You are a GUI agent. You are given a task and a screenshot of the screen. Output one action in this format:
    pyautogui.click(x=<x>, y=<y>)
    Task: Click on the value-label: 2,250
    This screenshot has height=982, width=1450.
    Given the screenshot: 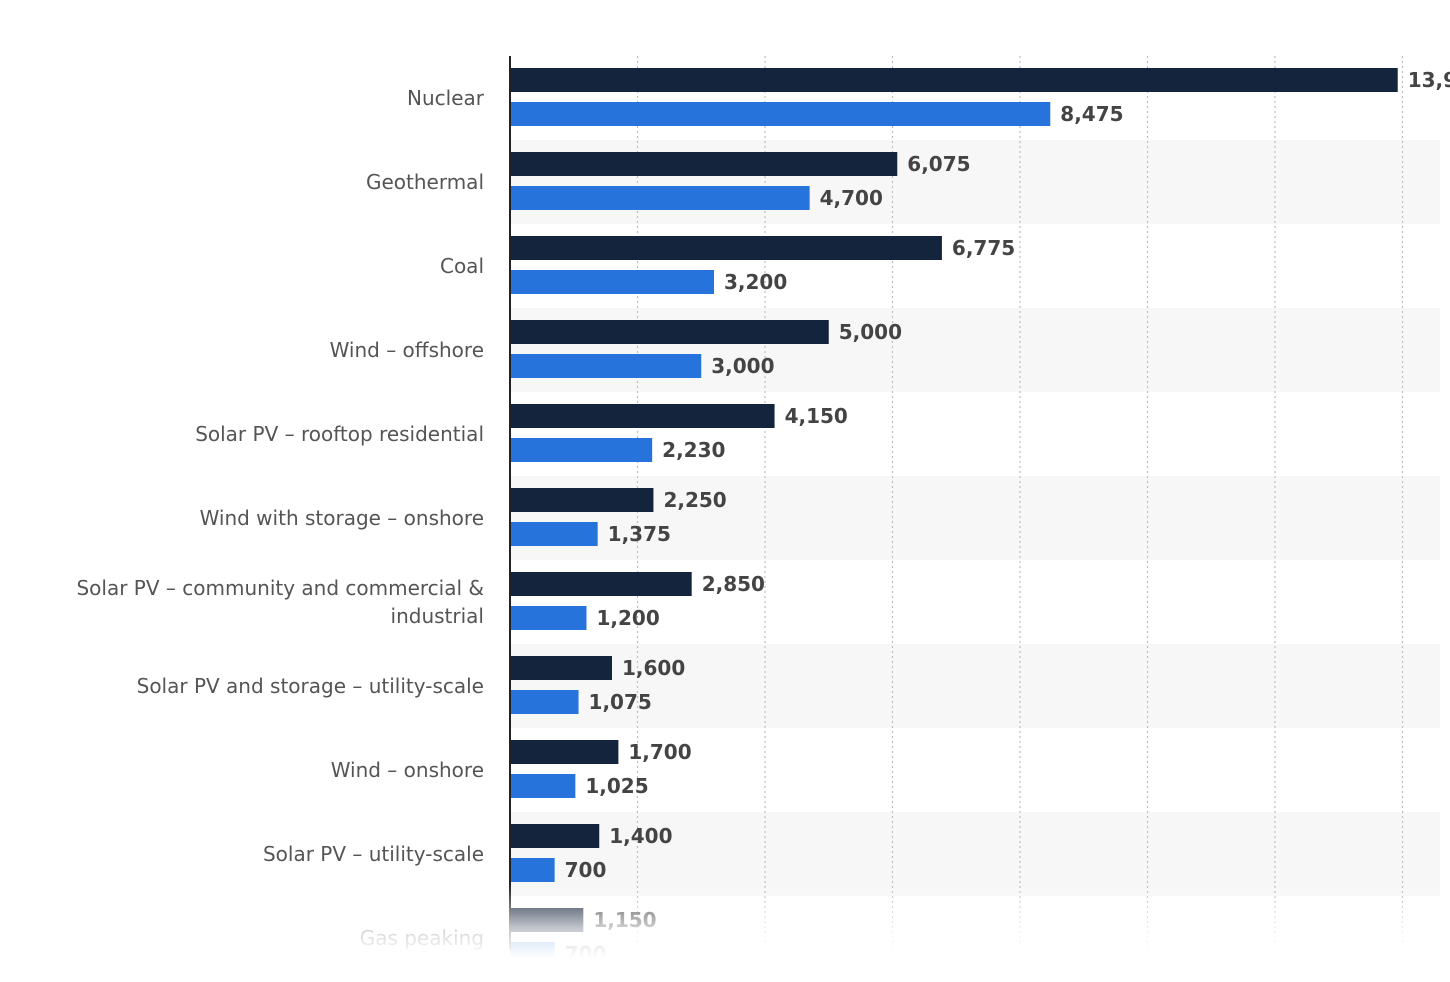 What is the action you would take?
    pyautogui.click(x=694, y=500)
    